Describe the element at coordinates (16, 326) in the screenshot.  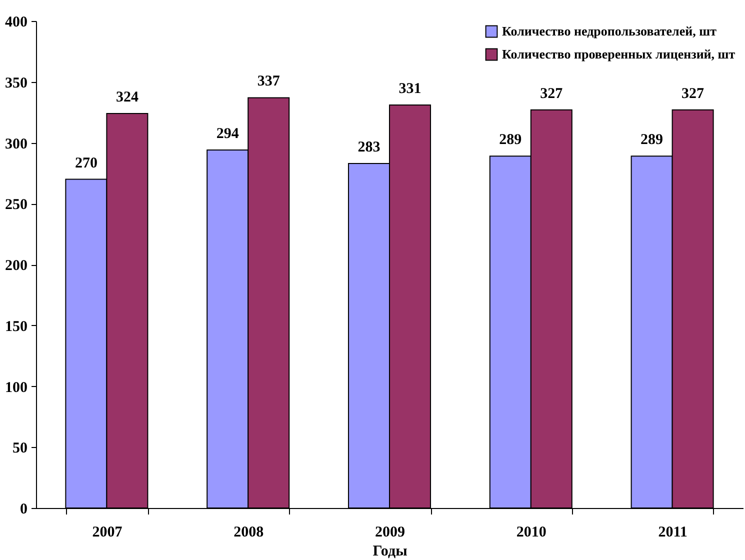
I see `y-tick-label: 150` at that location.